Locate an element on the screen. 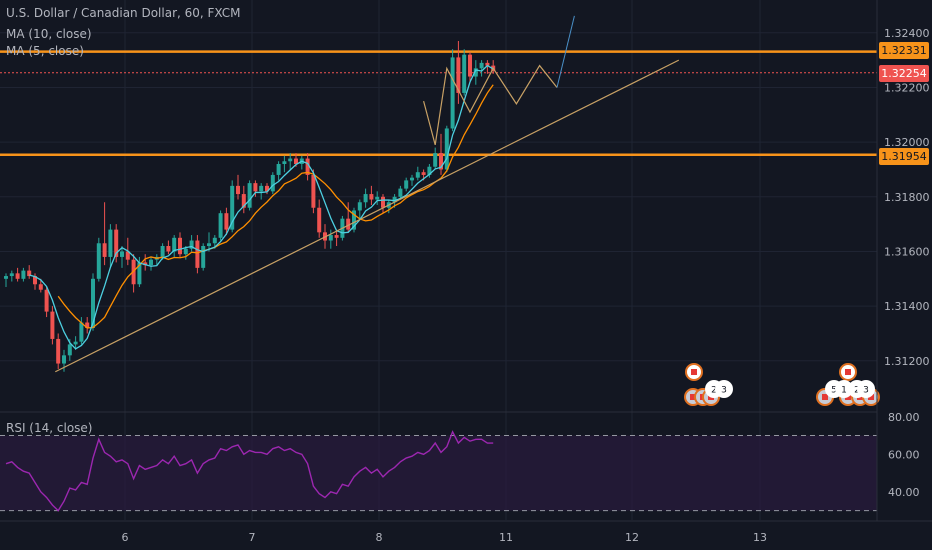 The width and height of the screenshot is (932, 550). price-tick-label: 1.31800 is located at coordinates (907, 197).